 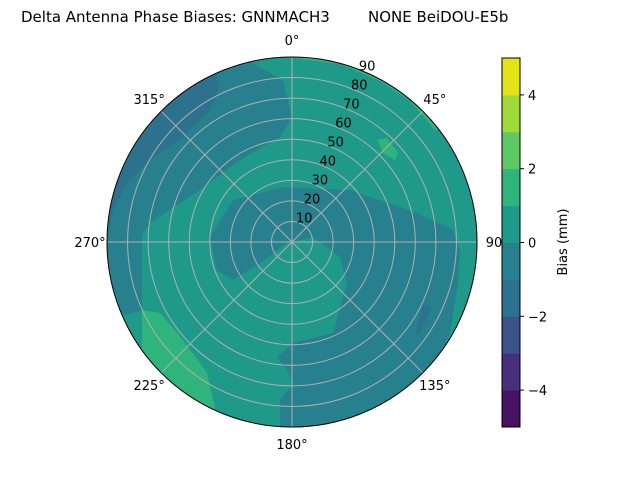 What do you see at coordinates (537, 391) in the screenshot?
I see `colorbar-tick-label: −4` at bounding box center [537, 391].